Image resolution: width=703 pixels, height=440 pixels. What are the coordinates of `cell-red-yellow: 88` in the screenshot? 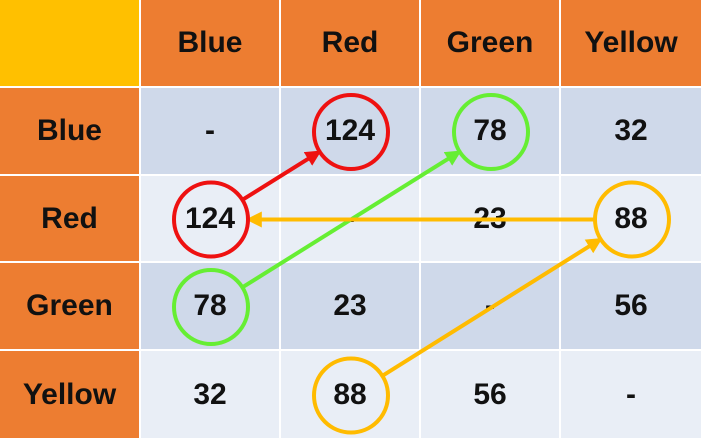 It's located at (631, 218).